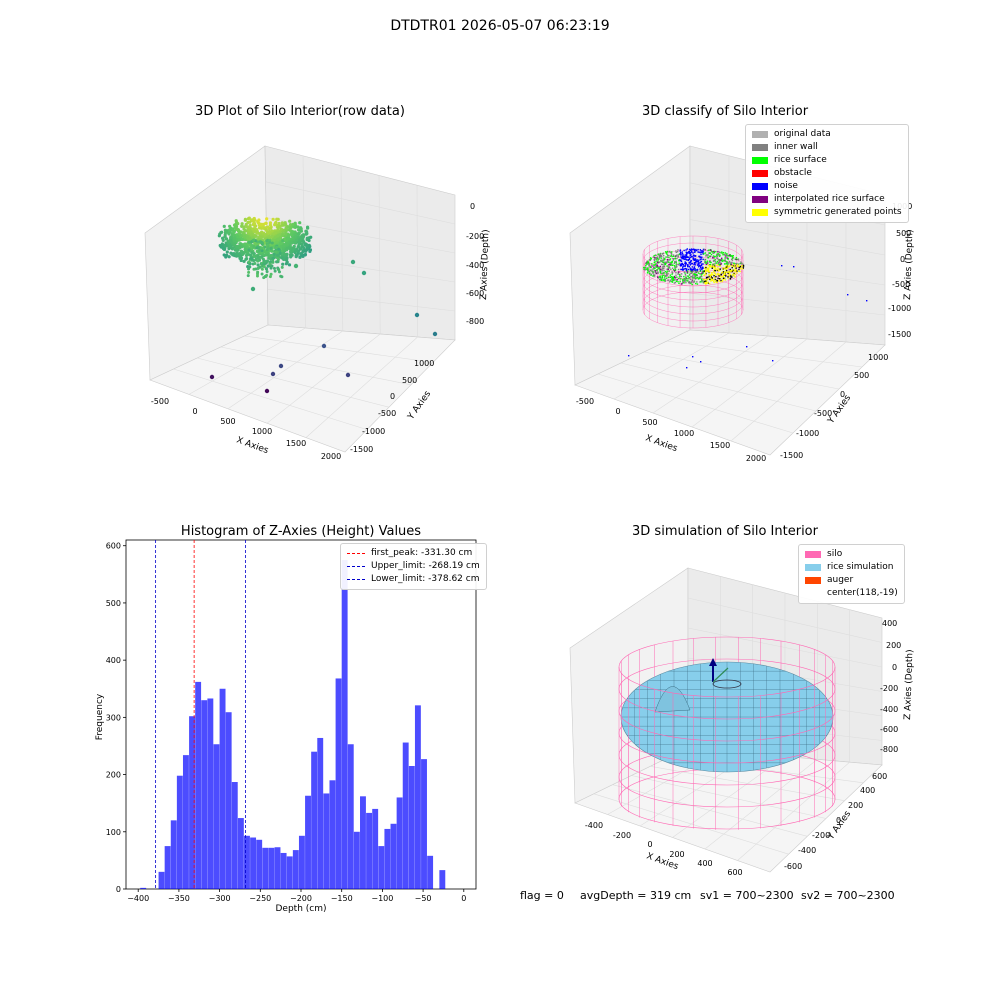 The image size is (1000, 1000). What do you see at coordinates (909, 684) in the screenshot?
I see `simulation-z-label: Z Axies (Depth)` at bounding box center [909, 684].